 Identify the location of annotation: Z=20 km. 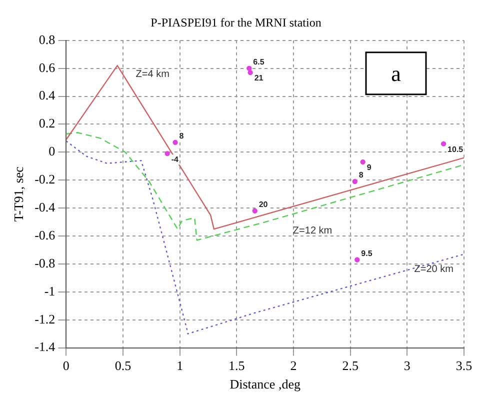
(434, 270).